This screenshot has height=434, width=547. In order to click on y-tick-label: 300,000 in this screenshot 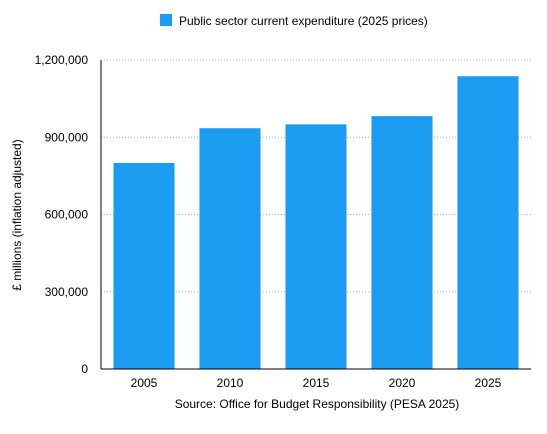, I will do `click(67, 292)`.